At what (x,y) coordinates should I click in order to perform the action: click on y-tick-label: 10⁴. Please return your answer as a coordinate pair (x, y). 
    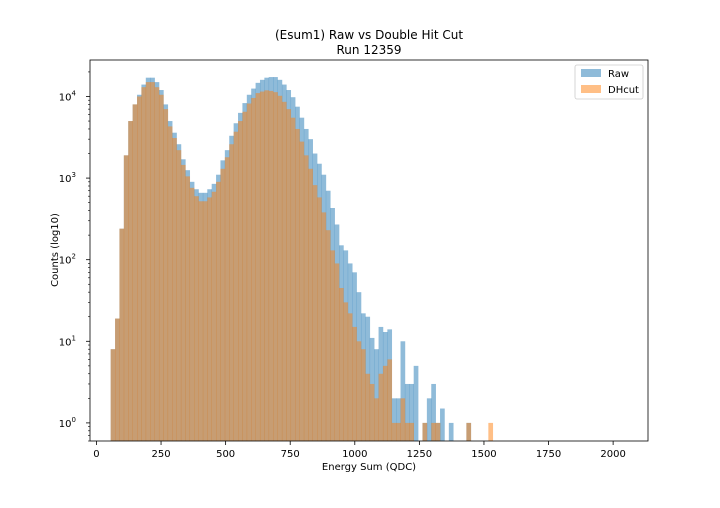
    Looking at the image, I should click on (68, 96).